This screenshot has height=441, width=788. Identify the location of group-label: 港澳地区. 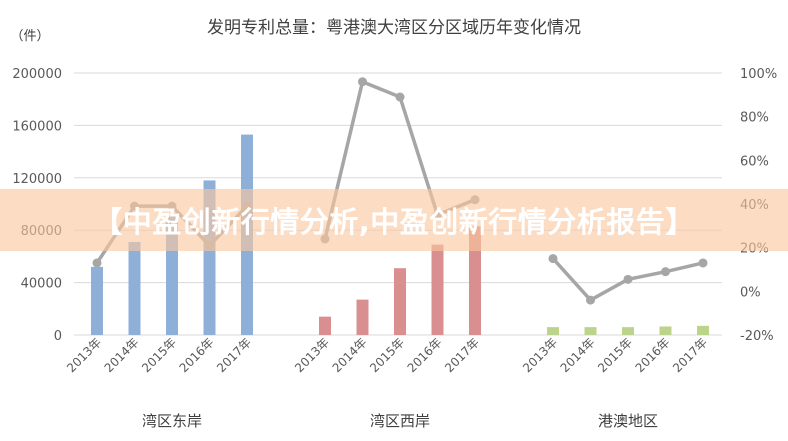
(628, 421).